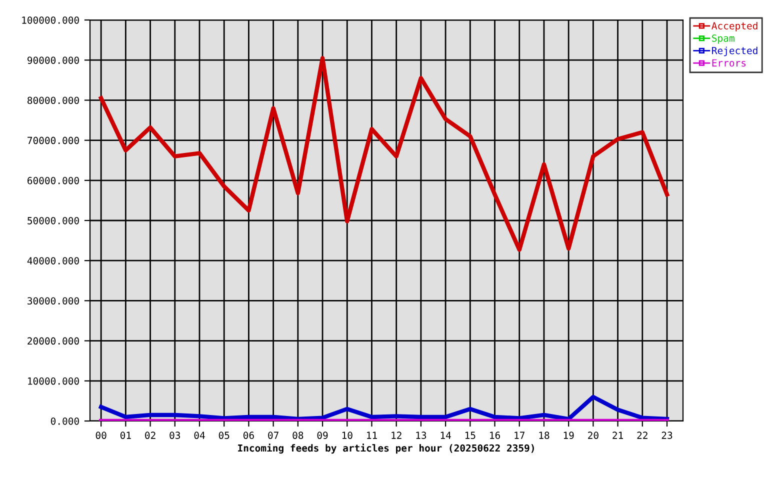 This screenshot has width=780, height=480. I want to click on x-tick-label: 06, so click(248, 435).